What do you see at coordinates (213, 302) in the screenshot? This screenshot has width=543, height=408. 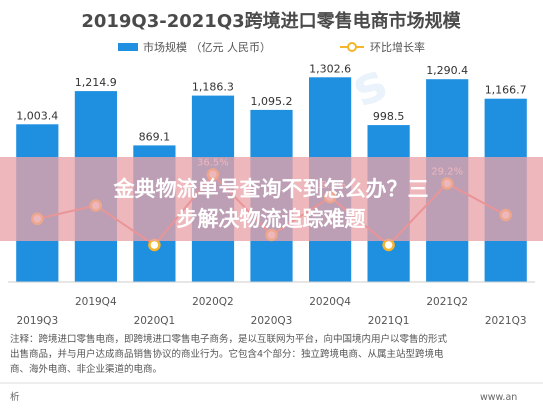 I see `x-tick-2020Q2: 2020Q2` at bounding box center [213, 302].